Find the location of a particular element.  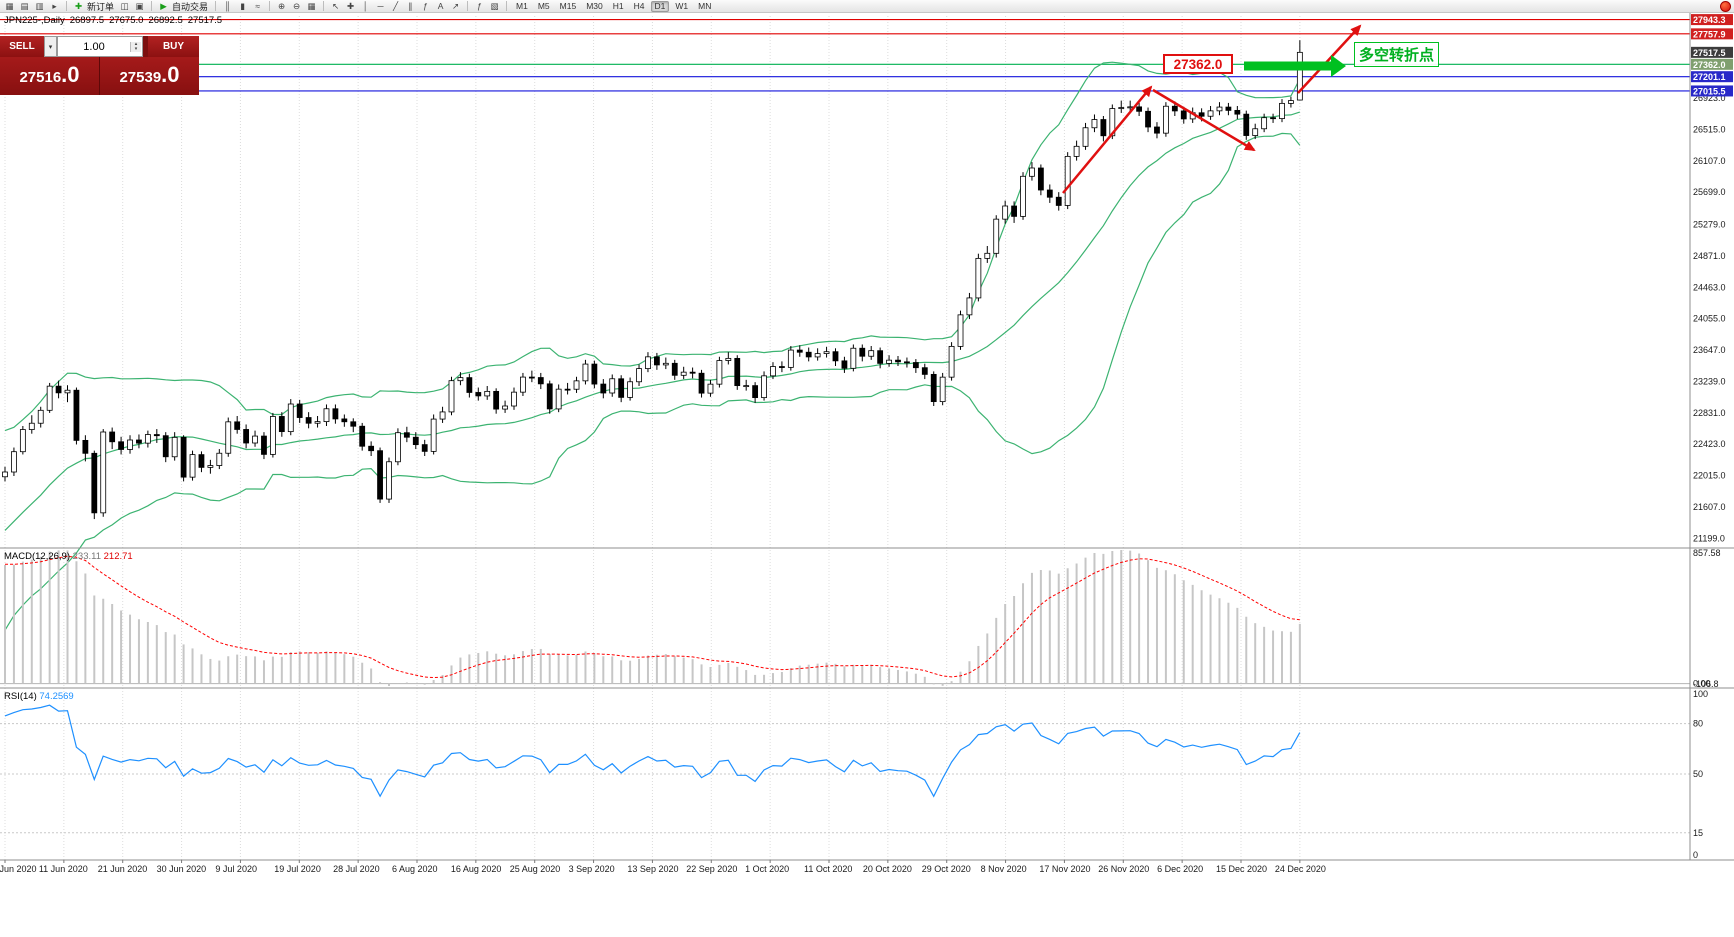

horizontal-line-icon: ─ is located at coordinates (380, 5).